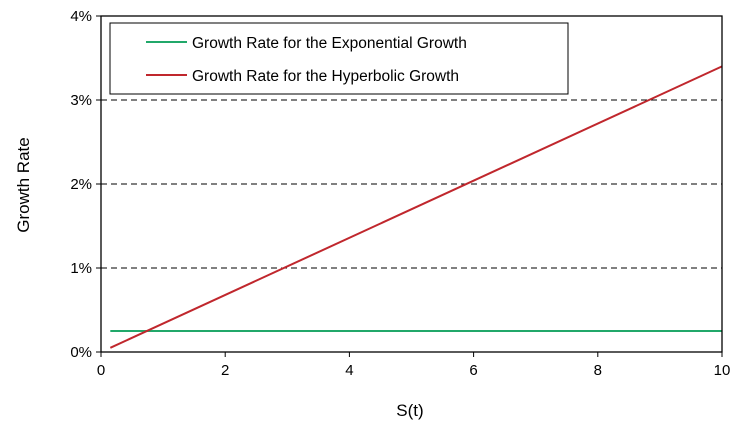 This screenshot has width=734, height=424. What do you see at coordinates (473, 370) in the screenshot?
I see `x-tick-label: 6` at bounding box center [473, 370].